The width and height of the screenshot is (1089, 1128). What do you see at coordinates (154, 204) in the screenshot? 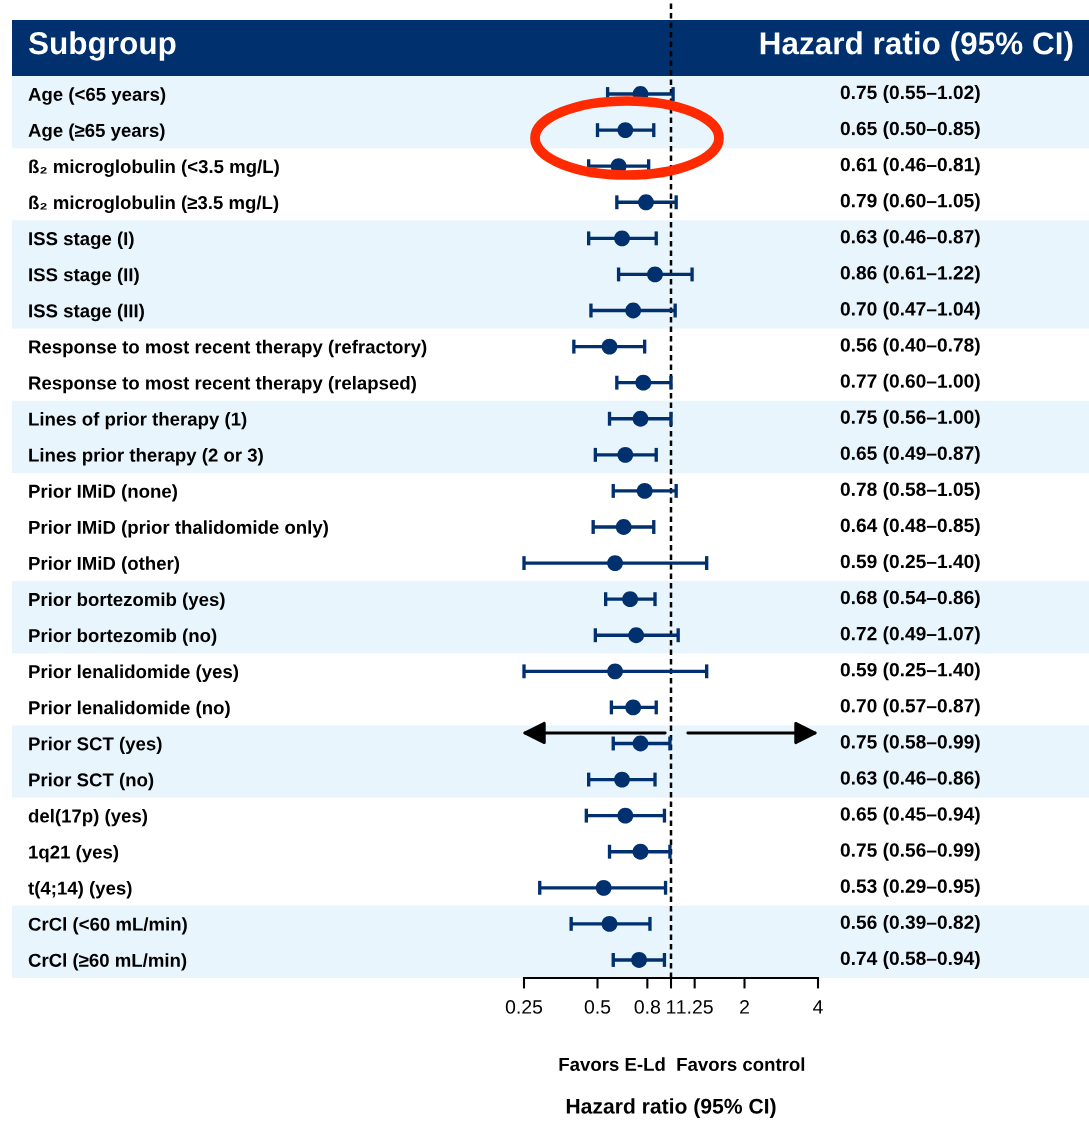
I see `y-tick-label: ß₂ microglobulin (≥3.5 mg/L)` at bounding box center [154, 204].